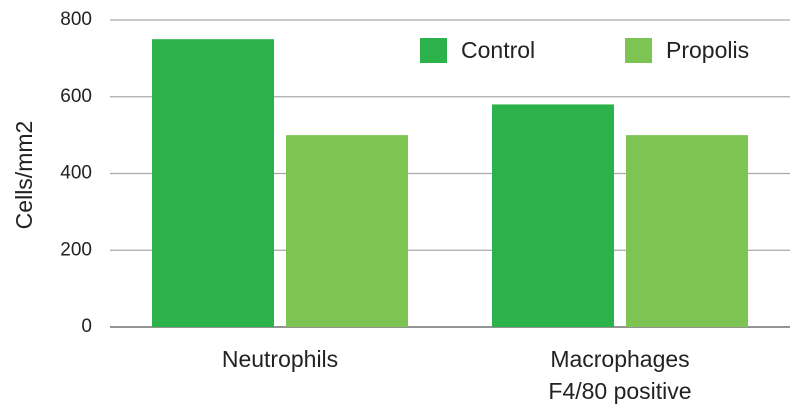  I want to click on y-tick-label: 200, so click(76, 249).